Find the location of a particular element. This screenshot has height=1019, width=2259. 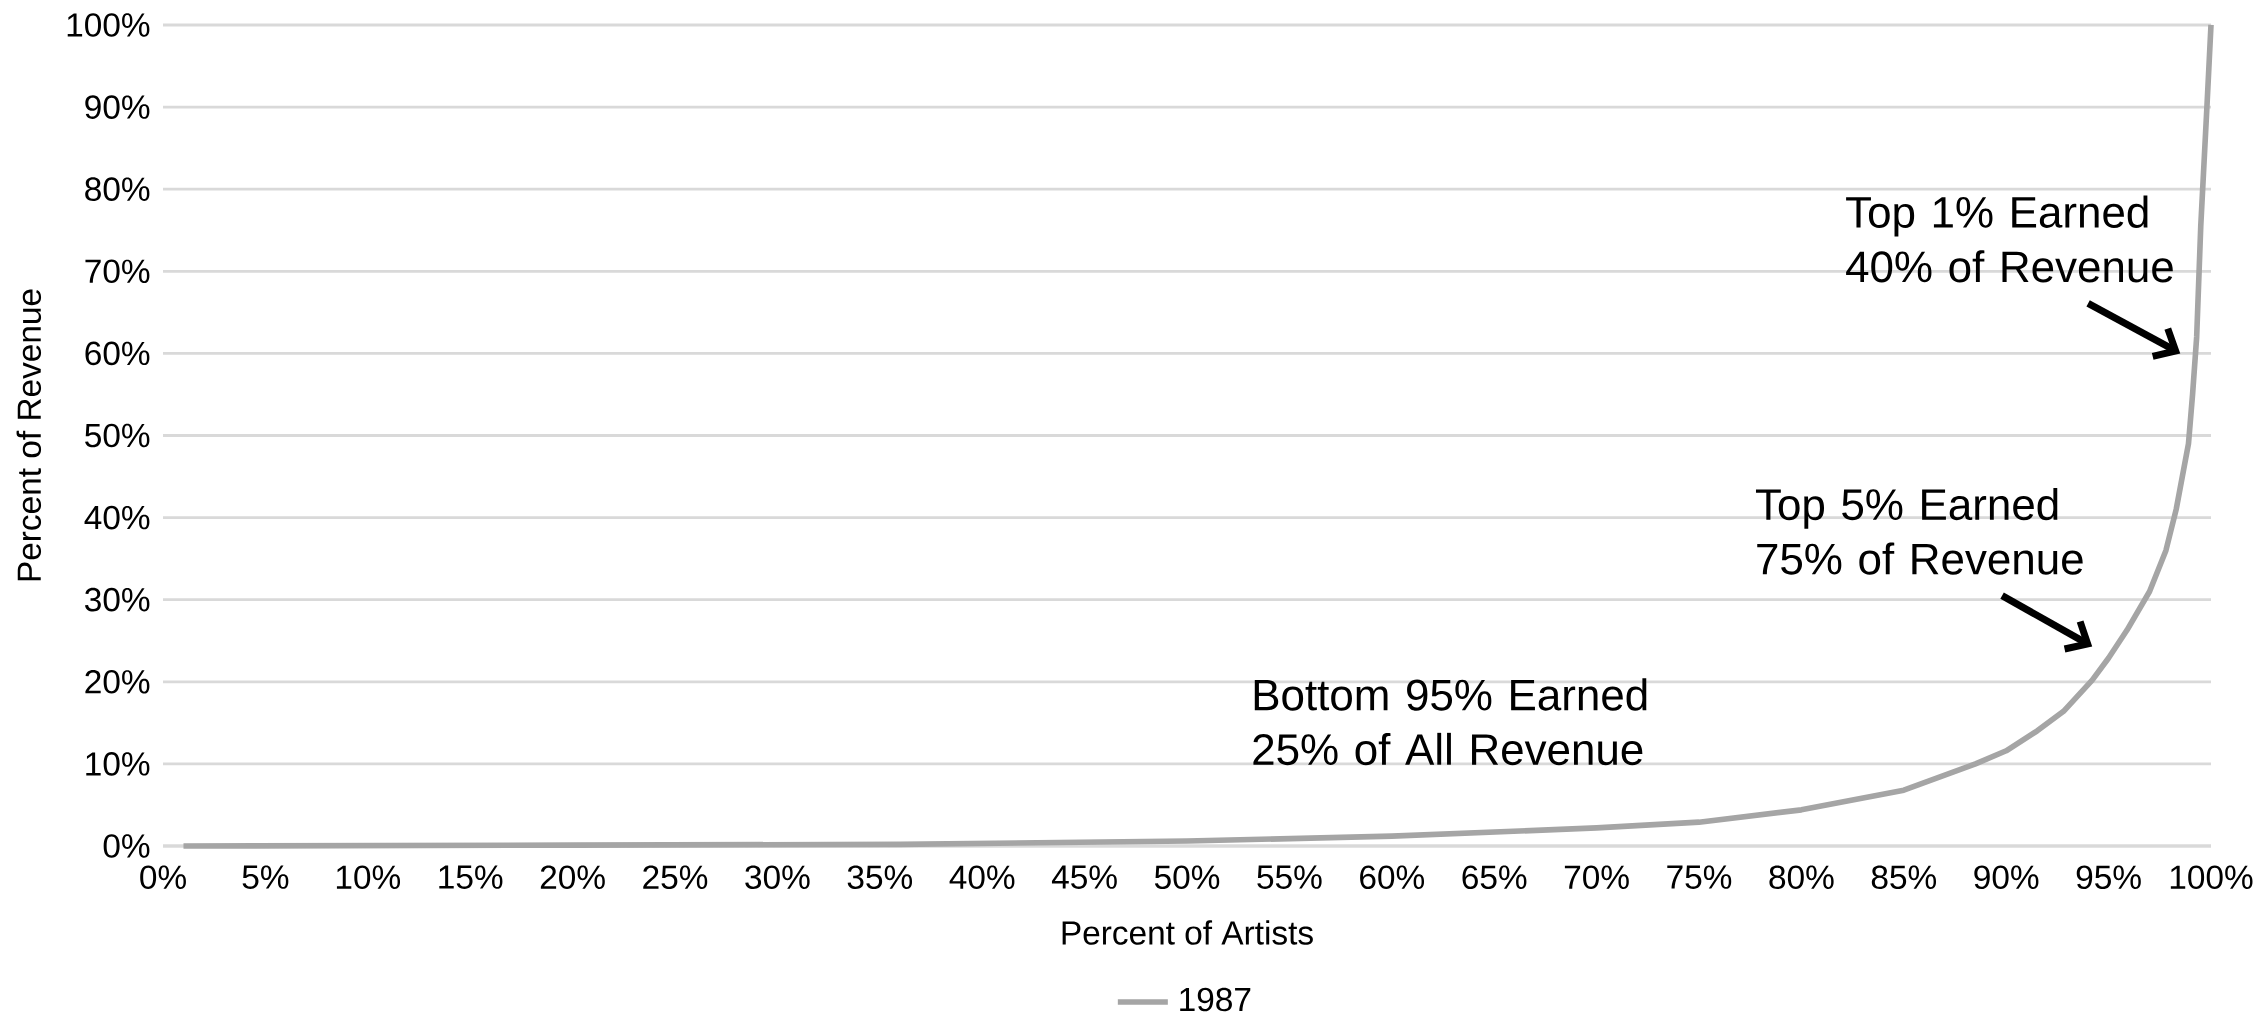

y-tick-label: 60% is located at coordinates (117, 353).